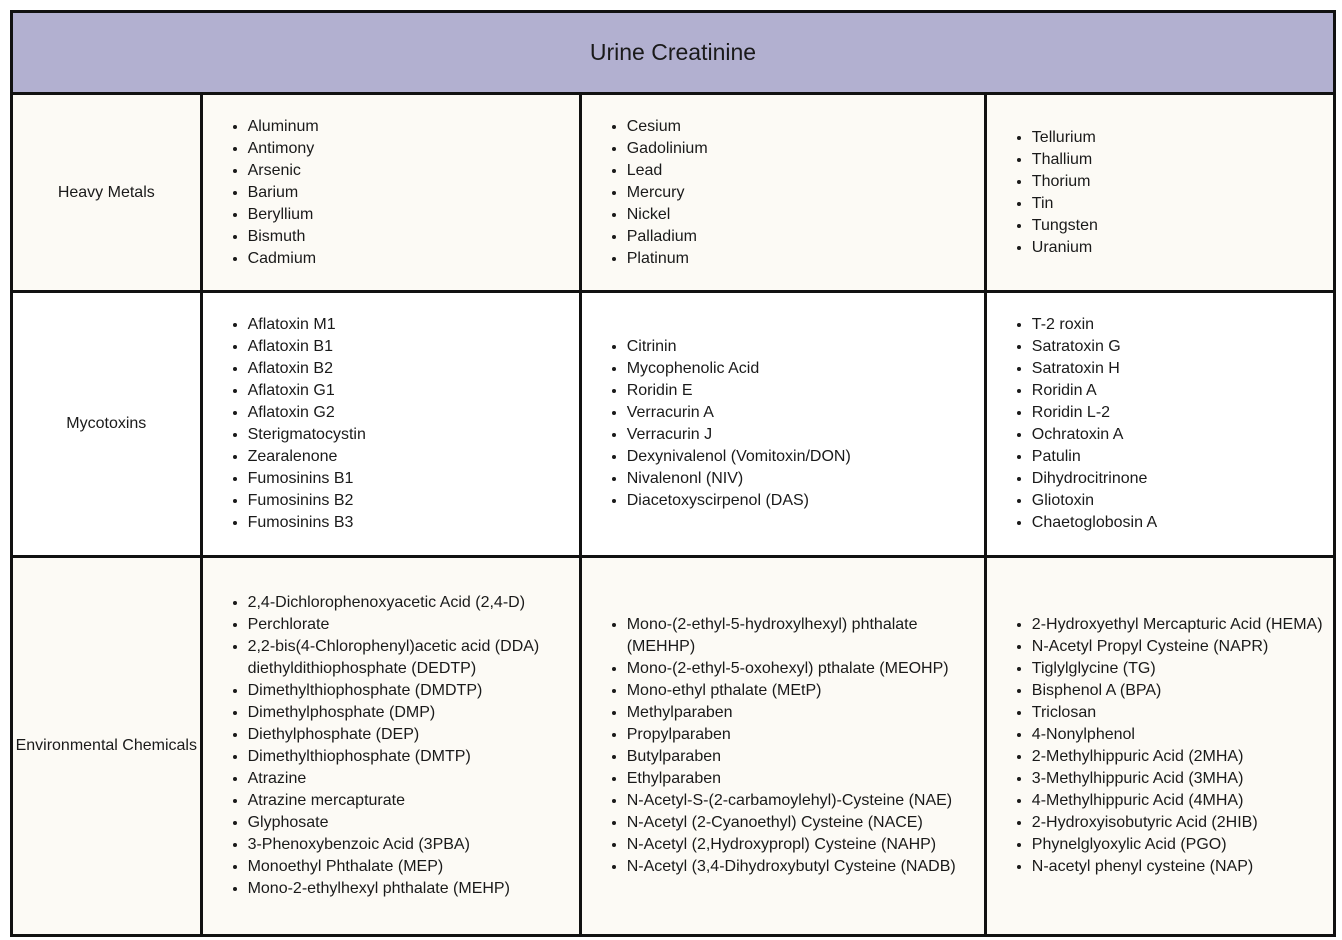  What do you see at coordinates (283, 237) in the screenshot?
I see `list-item: Bismuth` at bounding box center [283, 237].